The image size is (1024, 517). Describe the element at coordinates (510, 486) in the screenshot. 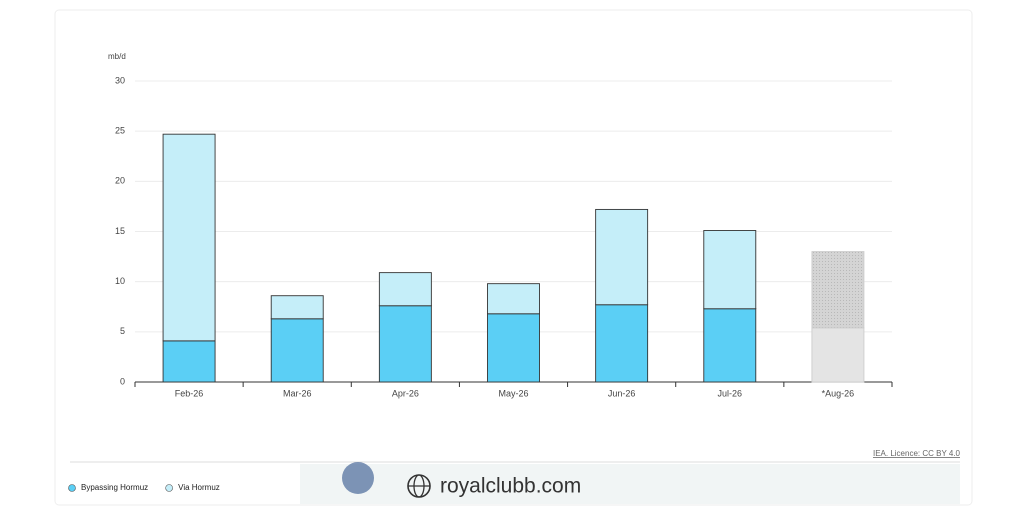

I see `watermark: royalclubb.com` at that location.